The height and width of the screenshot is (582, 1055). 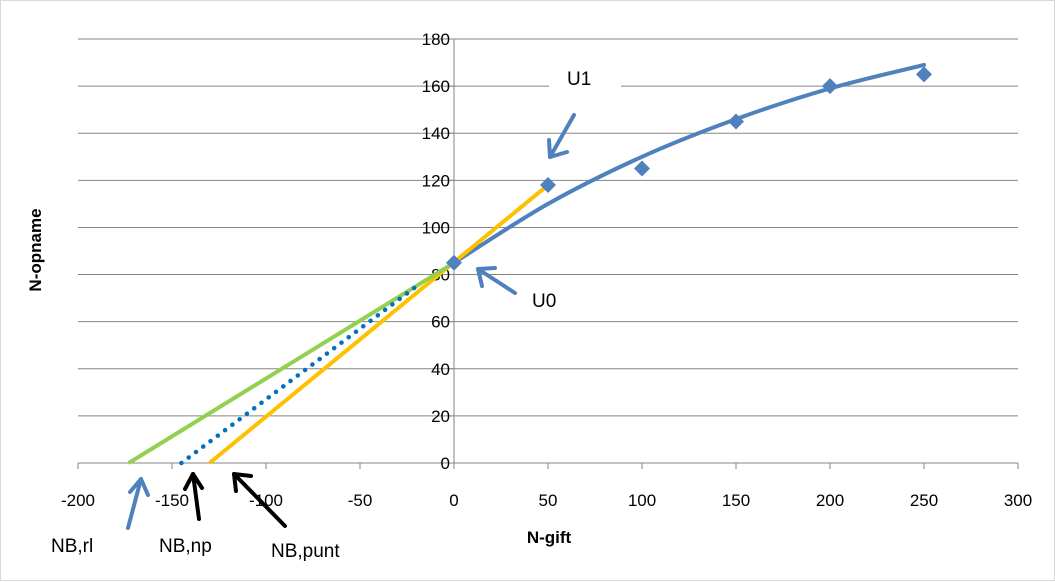 I want to click on u0-label-bg, so click(x=553, y=302).